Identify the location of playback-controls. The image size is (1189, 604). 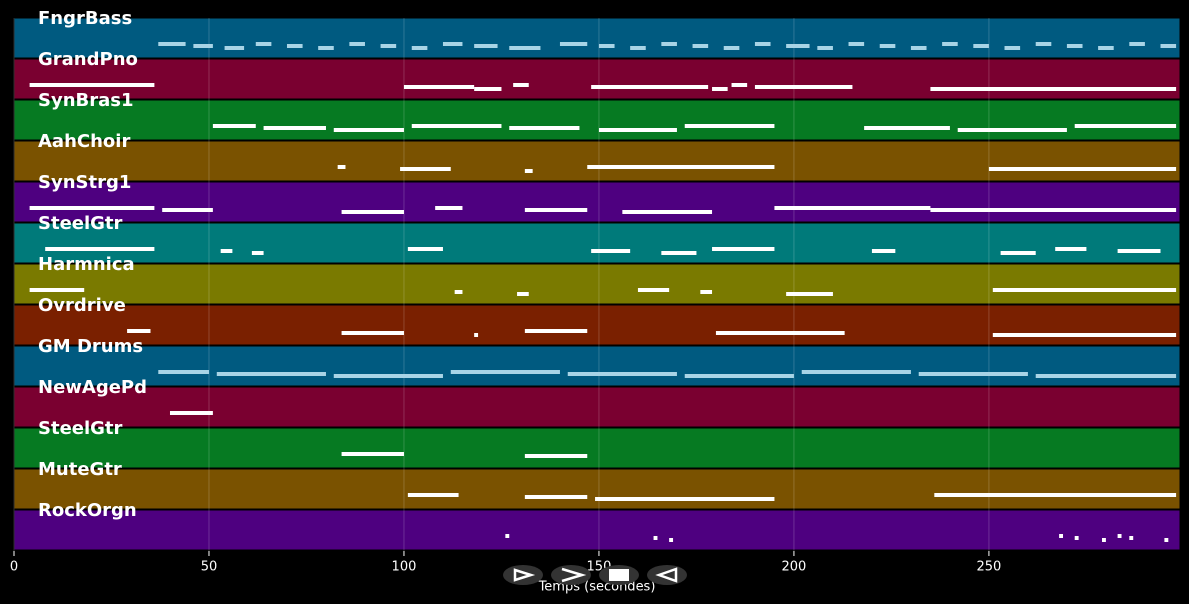
(595, 575).